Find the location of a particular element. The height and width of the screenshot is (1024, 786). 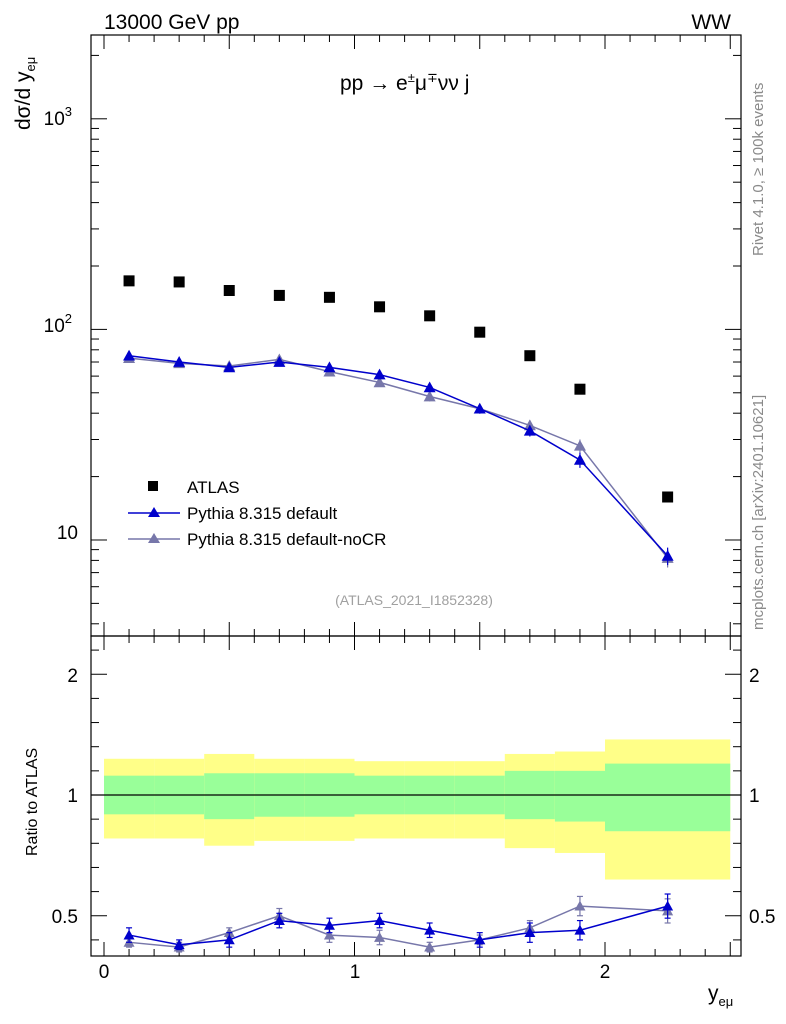

main-ytick-100-exp: 2 is located at coordinates (68, 318).